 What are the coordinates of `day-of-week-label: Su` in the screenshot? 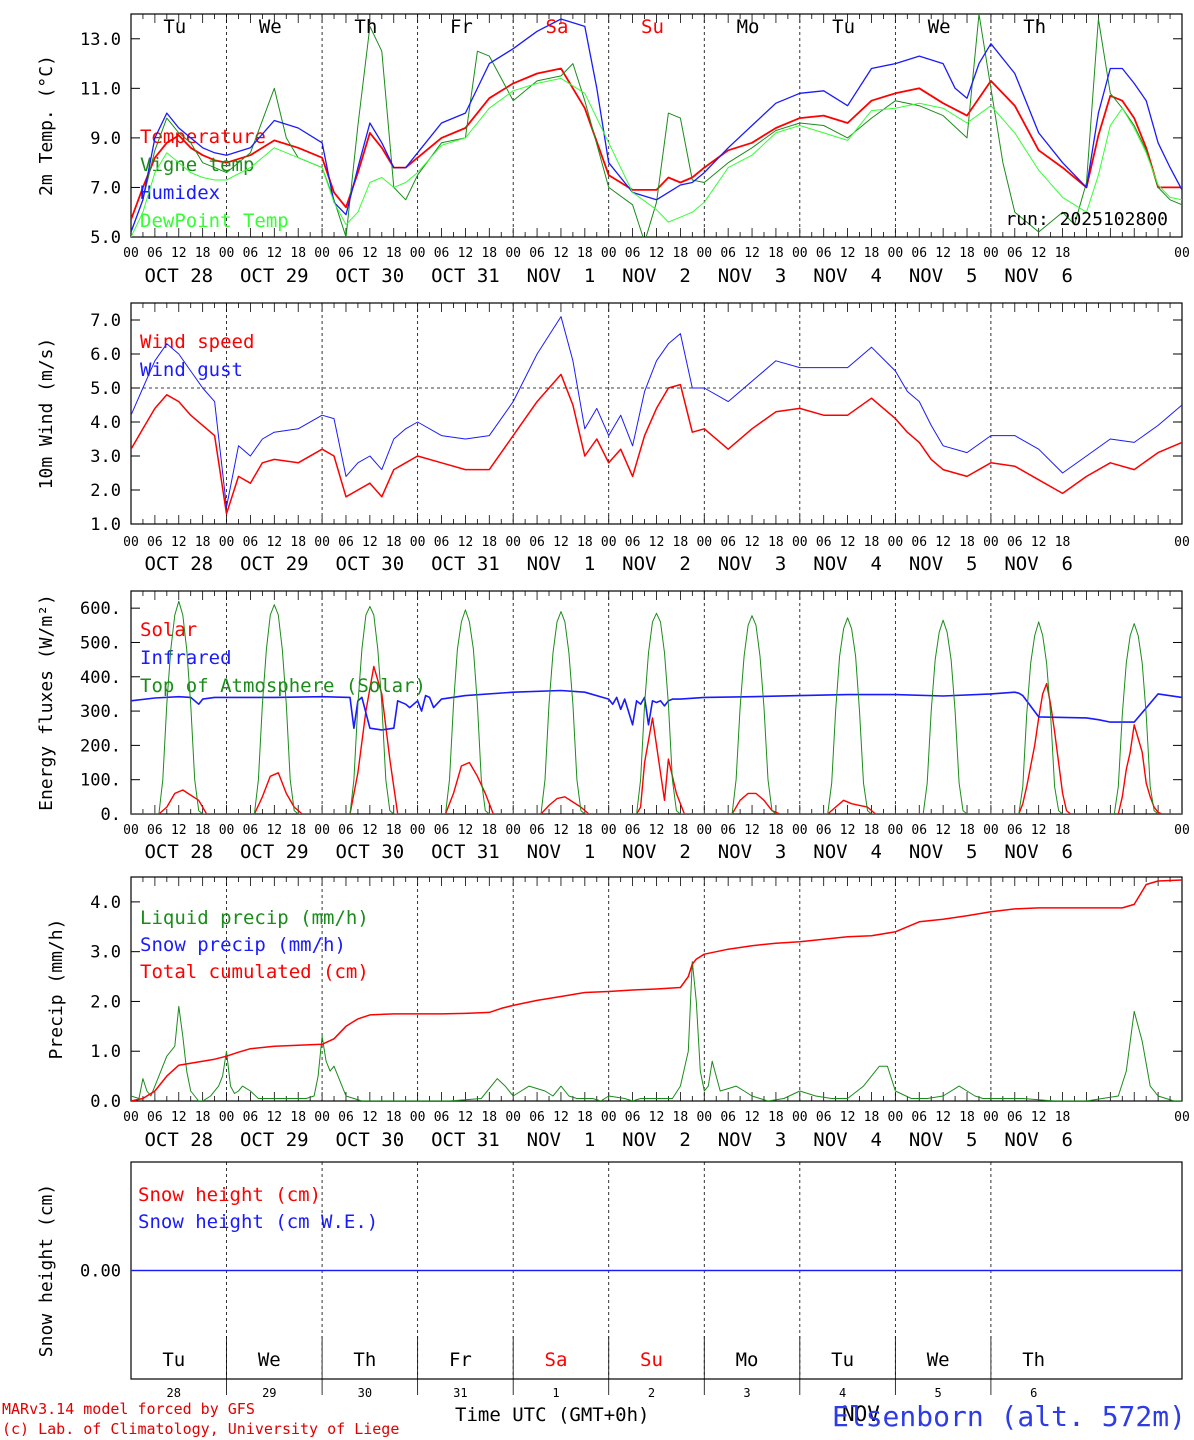 It's located at (651, 1360).